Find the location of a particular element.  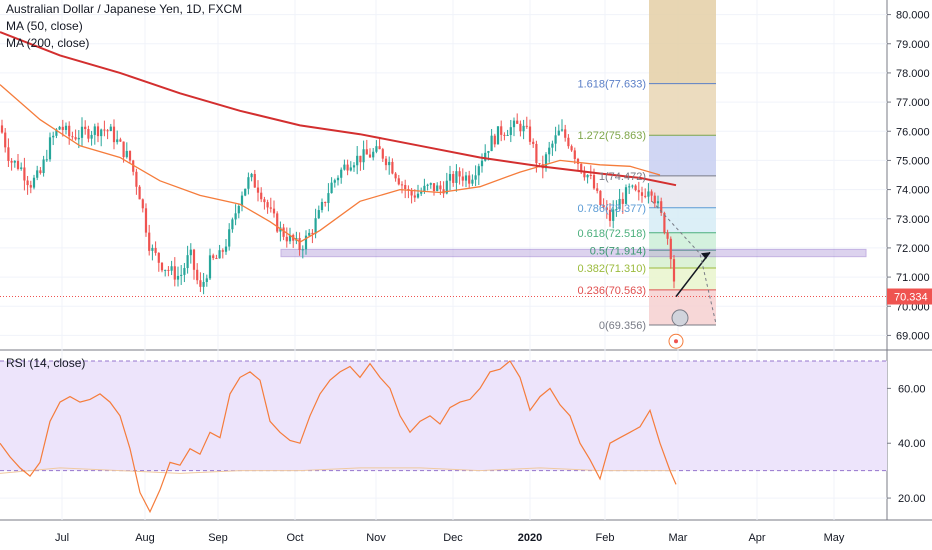

event-marker-dot is located at coordinates (676, 341).